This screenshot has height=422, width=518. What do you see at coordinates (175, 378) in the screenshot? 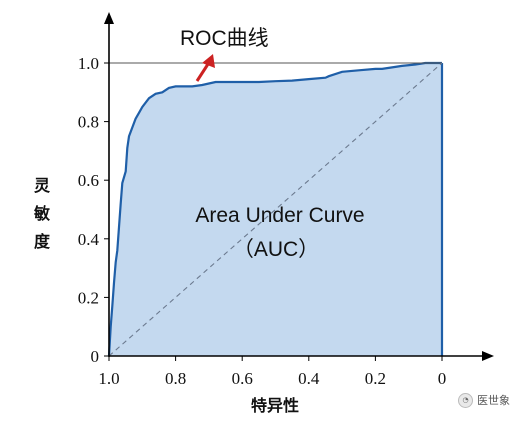
I see `x-tick-label: 0.8` at bounding box center [175, 378].